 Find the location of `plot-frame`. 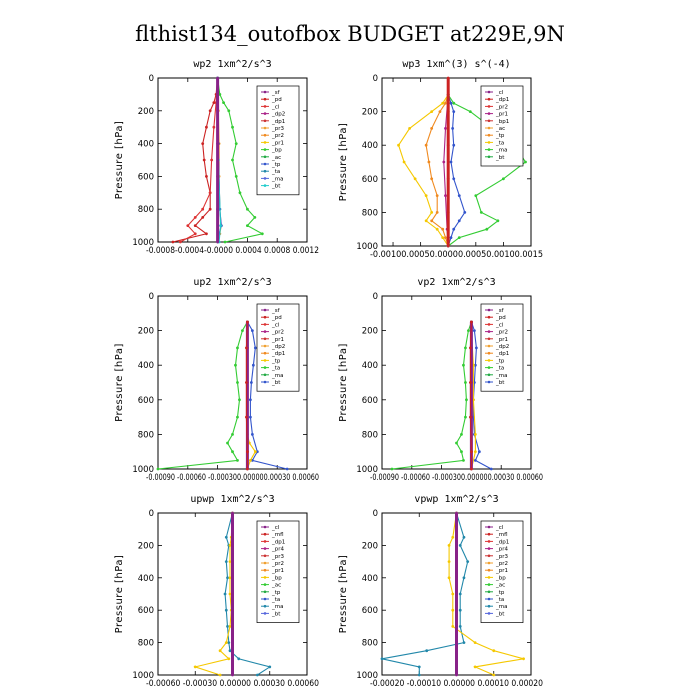

plot-frame is located at coordinates (456, 382).